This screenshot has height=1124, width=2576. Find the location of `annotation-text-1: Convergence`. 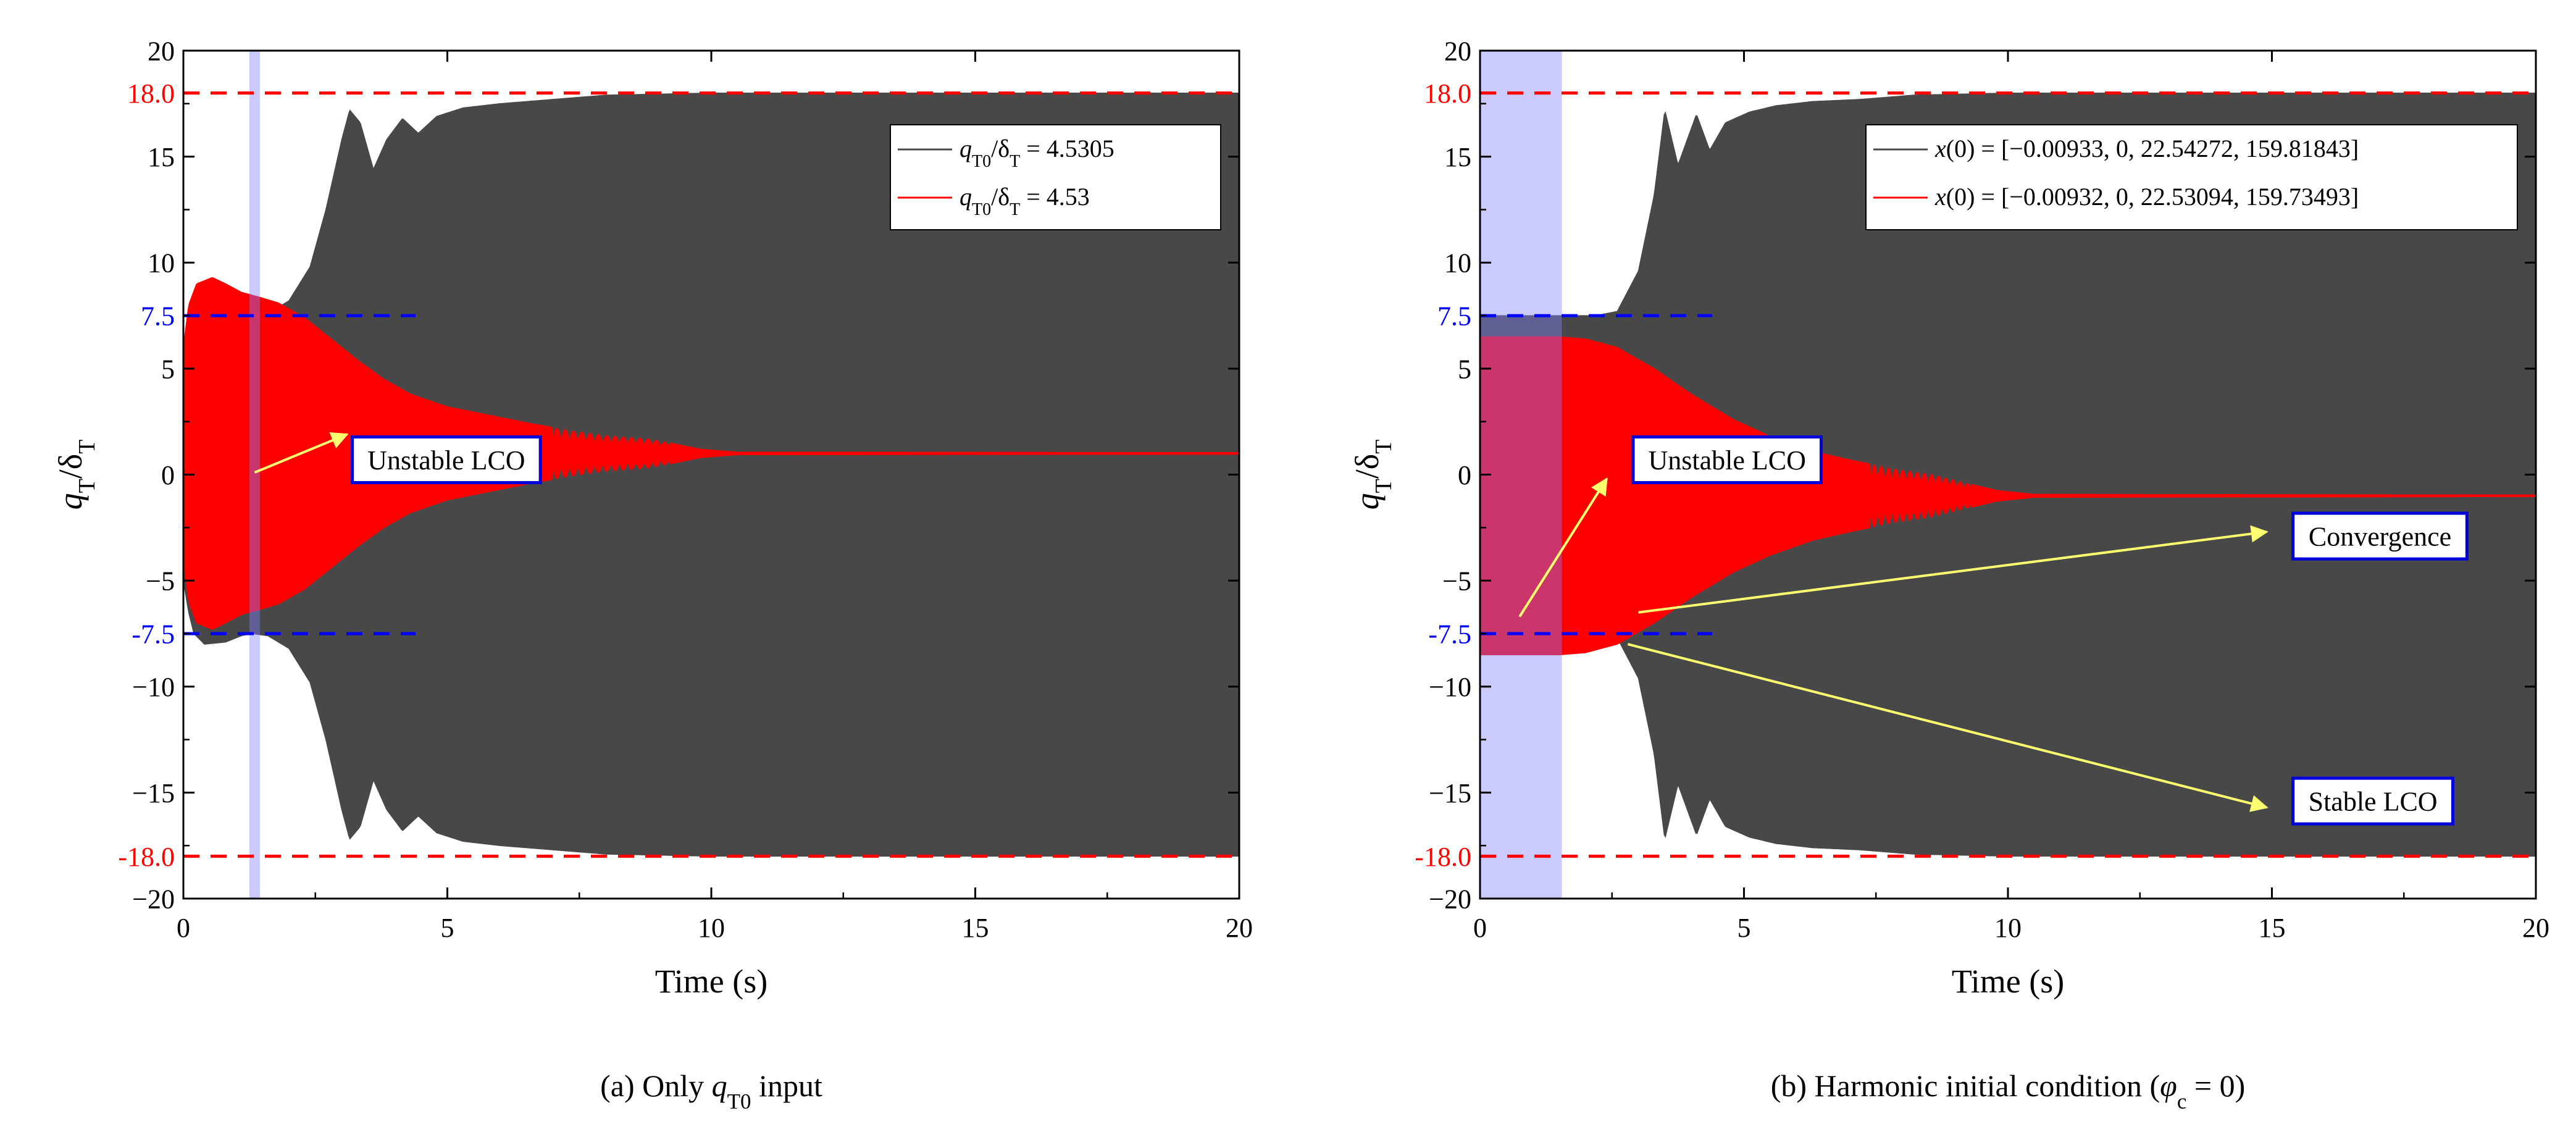

annotation-text-1: Convergence is located at coordinates (2380, 536).